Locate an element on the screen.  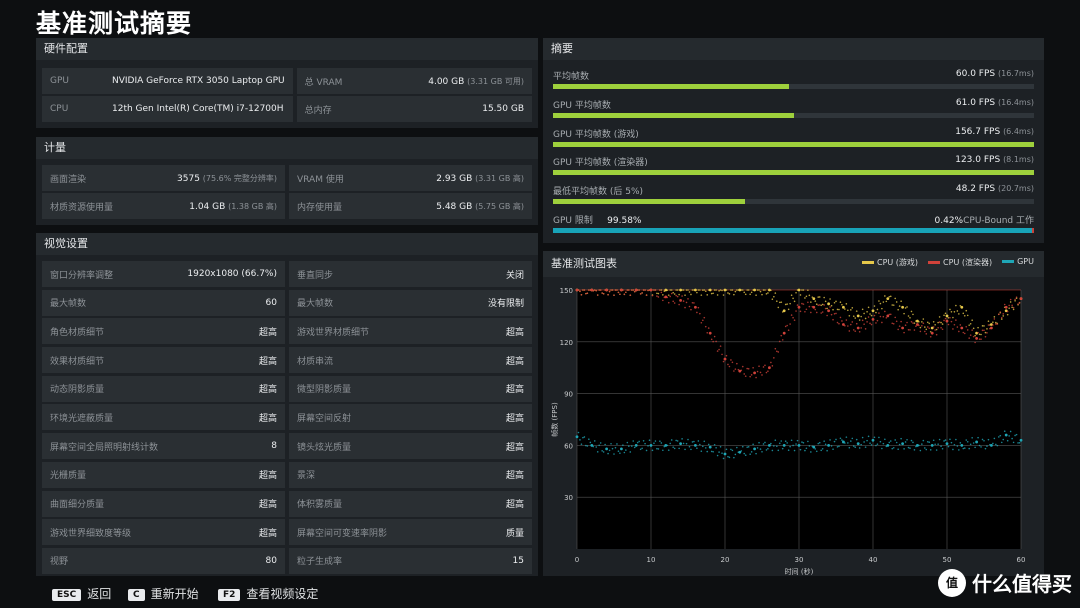
video-settings-button: F2 查看视频设定 is located at coordinates (268, 593).